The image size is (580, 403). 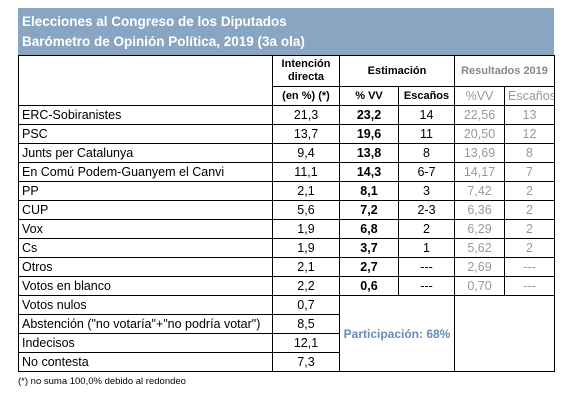 I want to click on escanos-value: 1, so click(x=426, y=248).